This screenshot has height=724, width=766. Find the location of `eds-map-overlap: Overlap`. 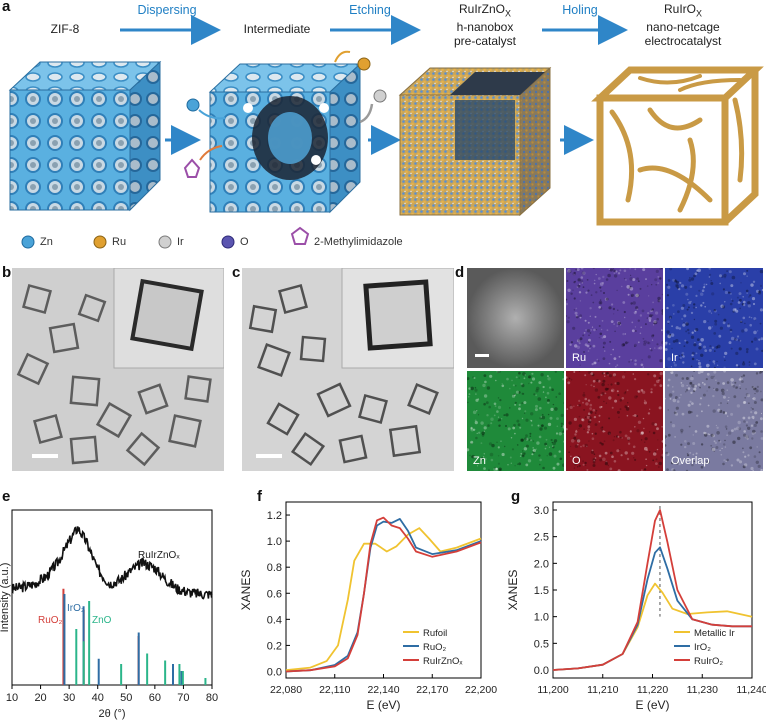

eds-map-overlap: Overlap is located at coordinates (714, 421).